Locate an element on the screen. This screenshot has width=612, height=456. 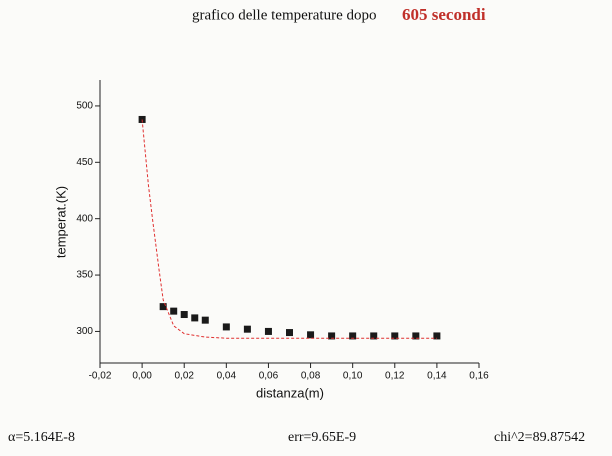
y-tick-label: 400 is located at coordinates (84, 218).